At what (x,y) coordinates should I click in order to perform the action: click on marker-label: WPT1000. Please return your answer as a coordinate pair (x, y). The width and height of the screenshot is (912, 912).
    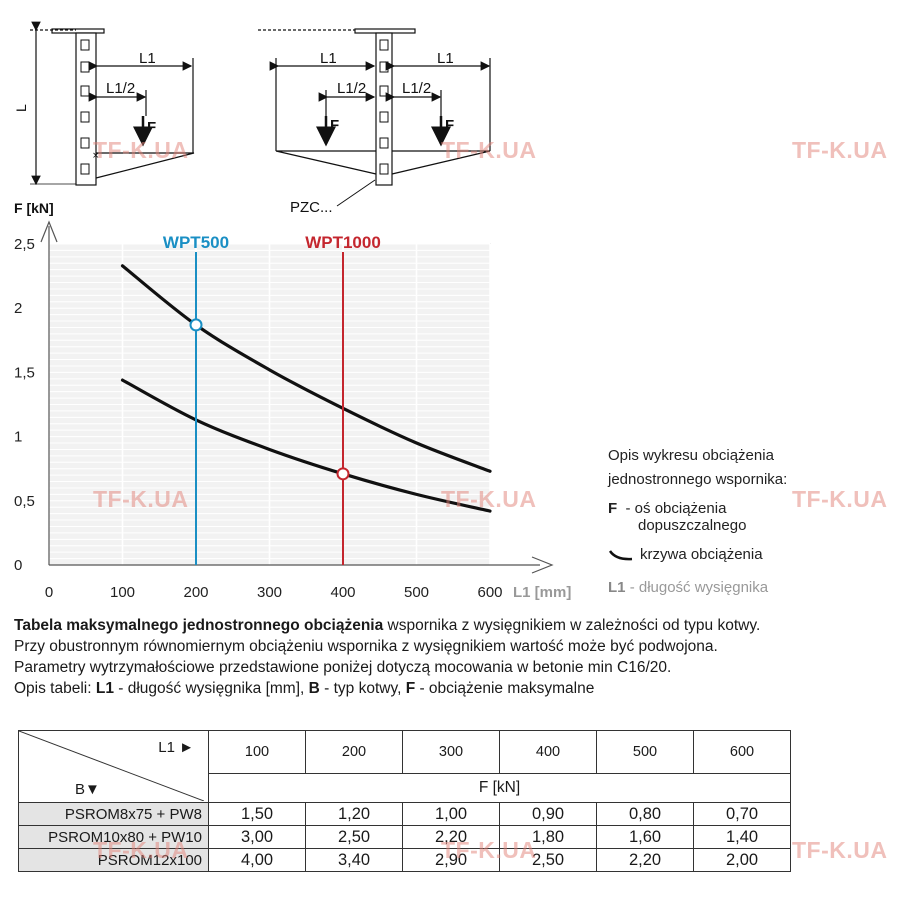
    Looking at the image, I should click on (343, 242).